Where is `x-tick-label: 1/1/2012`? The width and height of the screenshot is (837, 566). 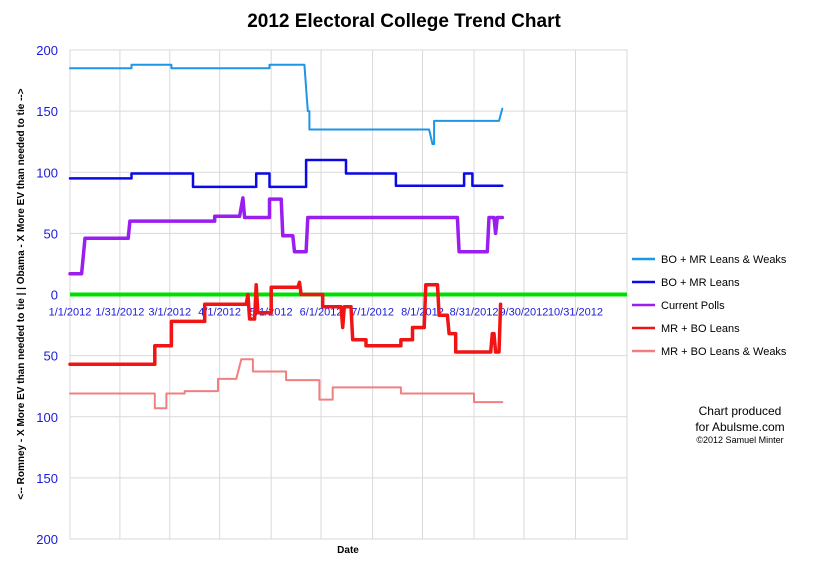
x-tick-label: 1/1/2012 is located at coordinates (70, 313).